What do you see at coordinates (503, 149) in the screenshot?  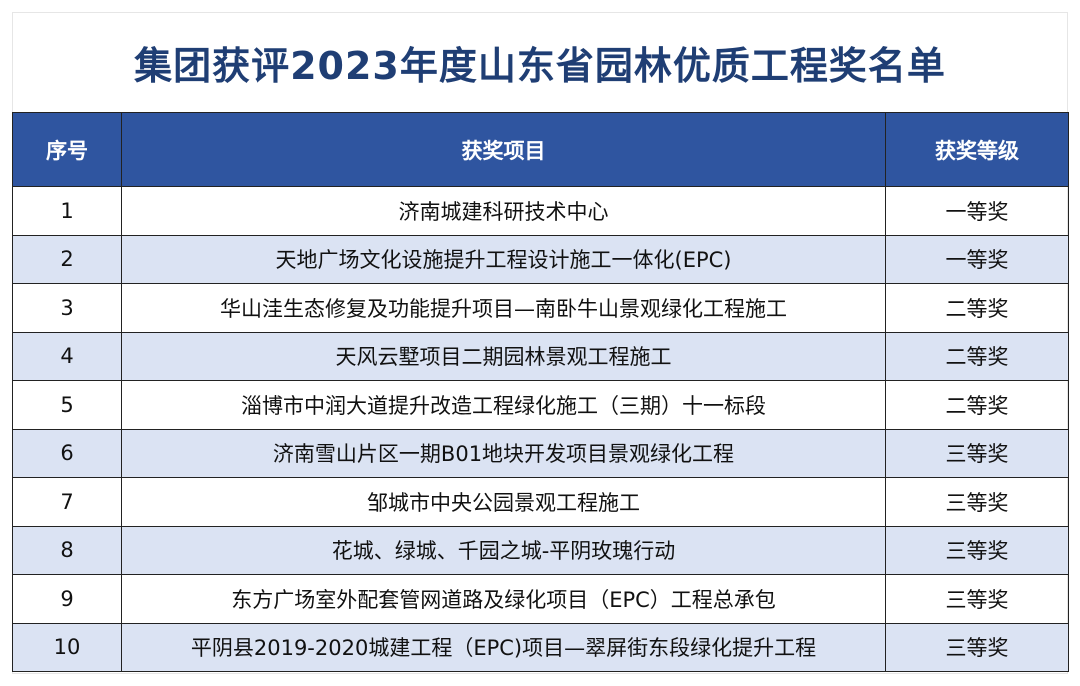 I see `header-project: 获奖项目` at bounding box center [503, 149].